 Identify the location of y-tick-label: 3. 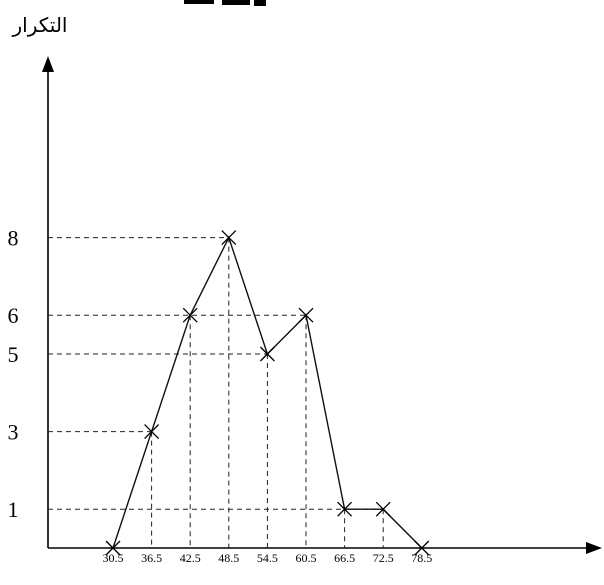
(13, 432).